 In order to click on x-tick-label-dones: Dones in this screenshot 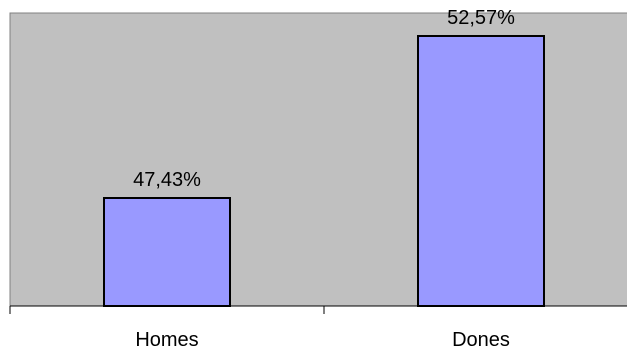, I will do `click(481, 340)`.